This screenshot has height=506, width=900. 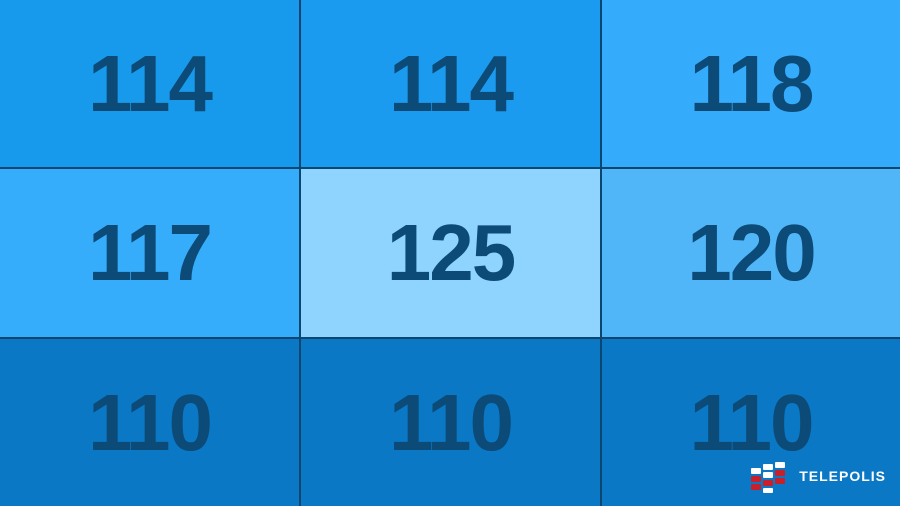 I want to click on heatmap-cell-r2-c2: 125, so click(x=450, y=253).